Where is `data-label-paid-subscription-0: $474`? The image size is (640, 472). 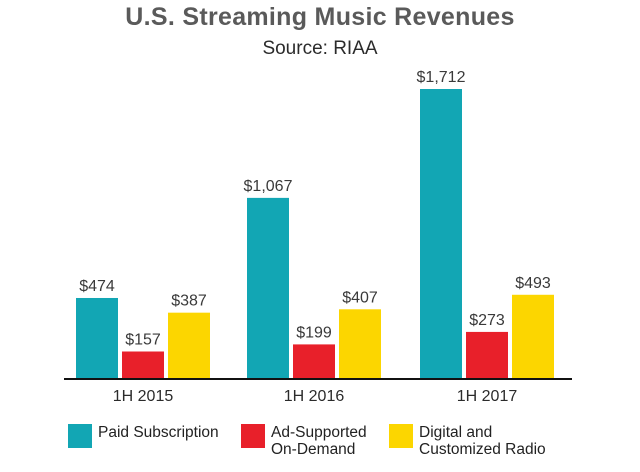 data-label-paid-subscription-0: $474 is located at coordinates (97, 286).